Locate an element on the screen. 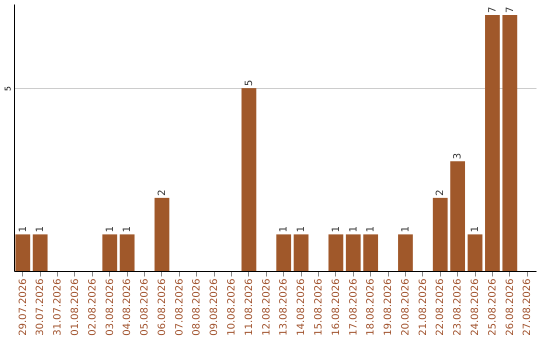 The width and height of the screenshot is (540, 340). x-tick-label: 31.07.2026 is located at coordinates (58, 307).